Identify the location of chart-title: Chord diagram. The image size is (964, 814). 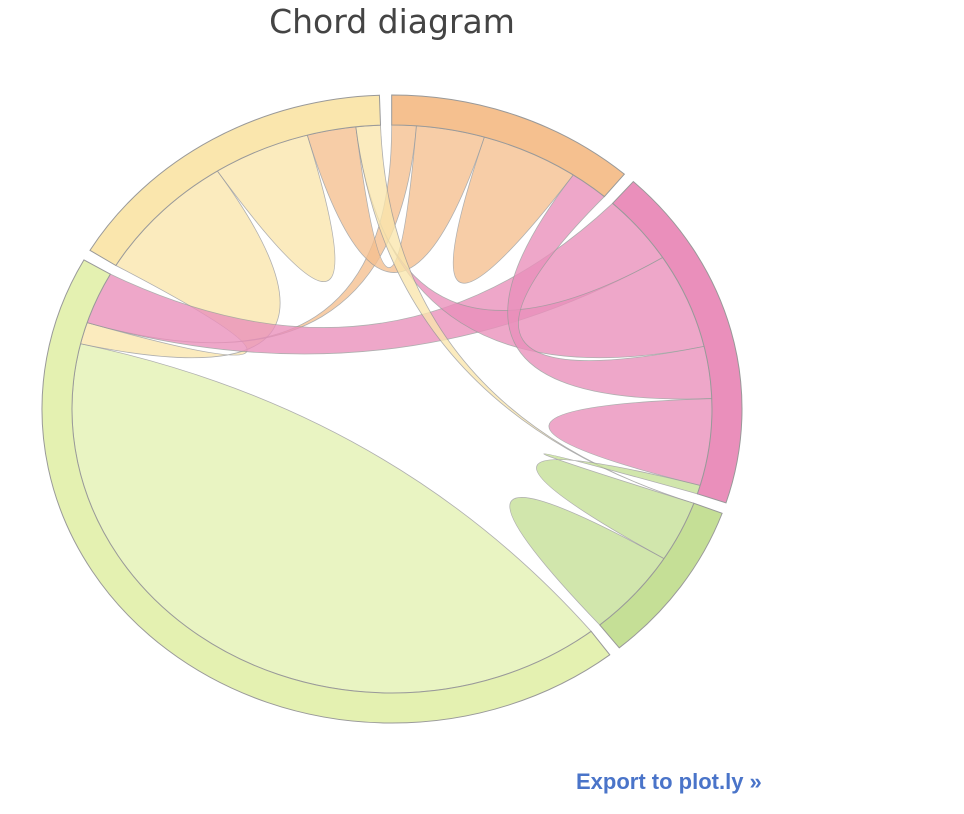
(392, 21).